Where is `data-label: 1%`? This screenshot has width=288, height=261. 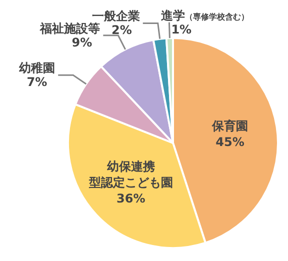
data-label: 1% is located at coordinates (181, 29).